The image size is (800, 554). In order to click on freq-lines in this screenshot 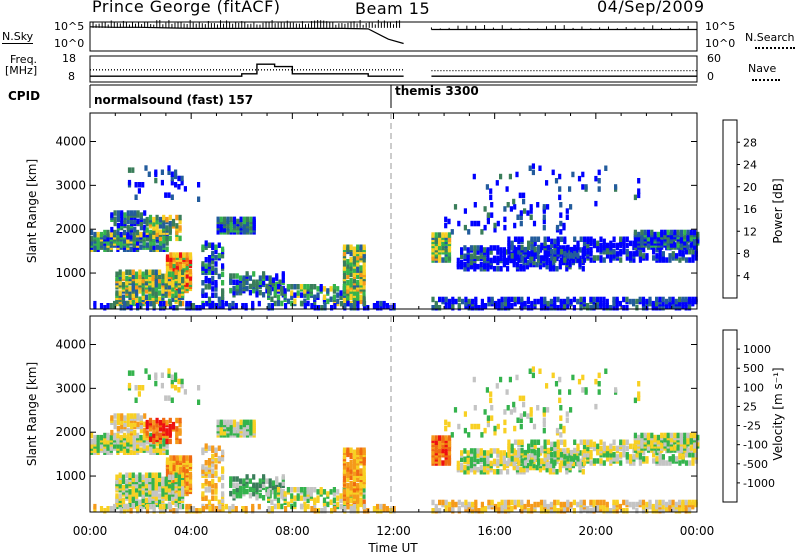, I will do `click(393, 70)`.